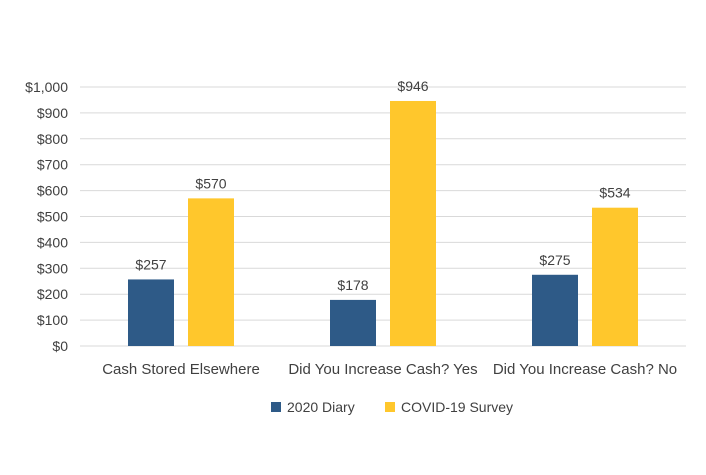  Describe the element at coordinates (52, 165) in the screenshot. I see `y-tick-label: $700` at that location.